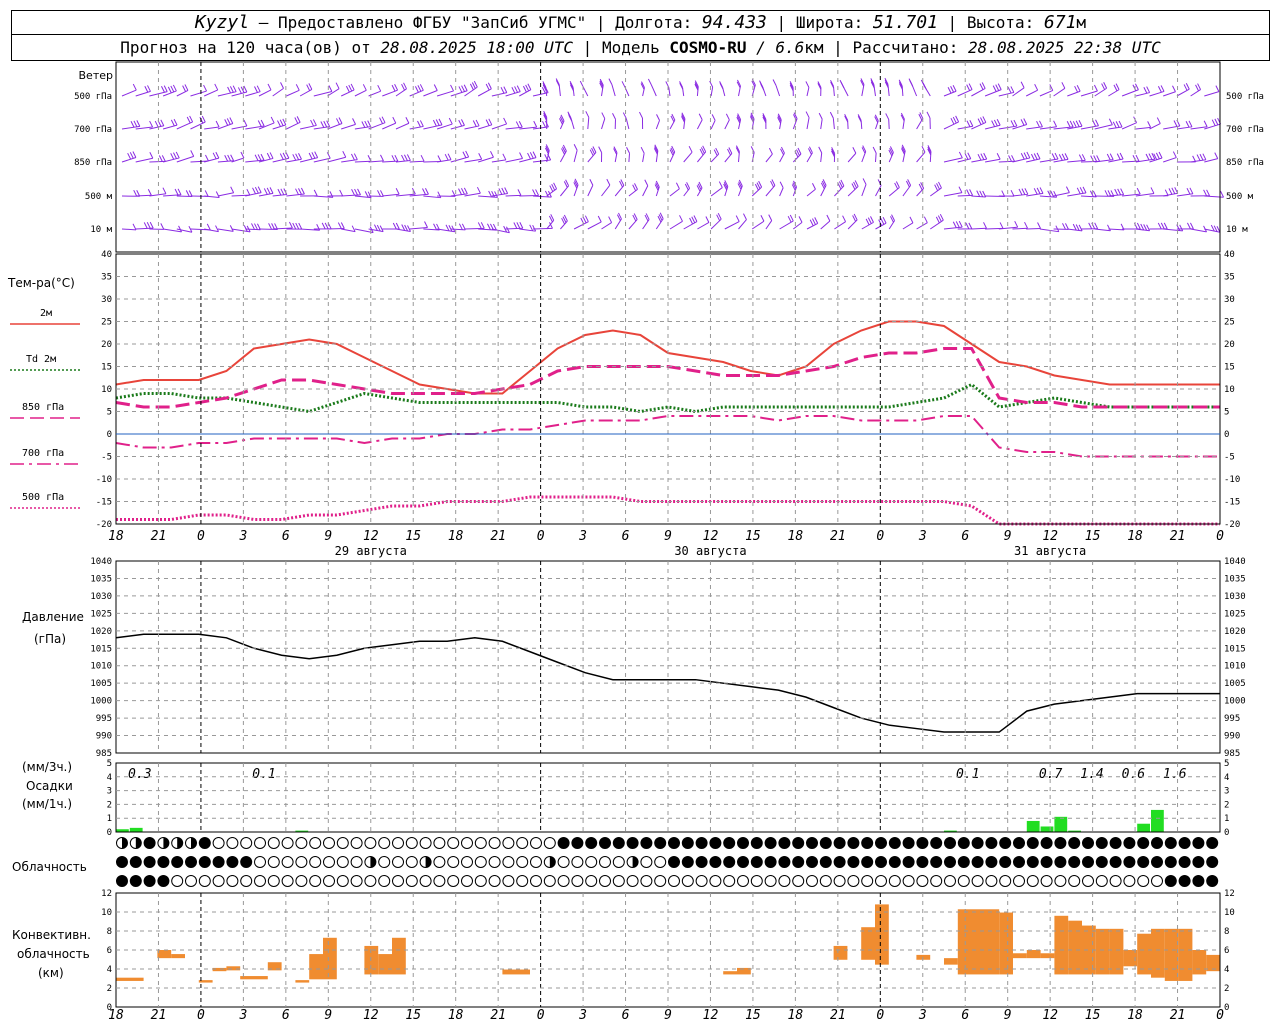  What do you see at coordinates (264, 22) in the screenshot?
I see `header-dash: –` at bounding box center [264, 22].